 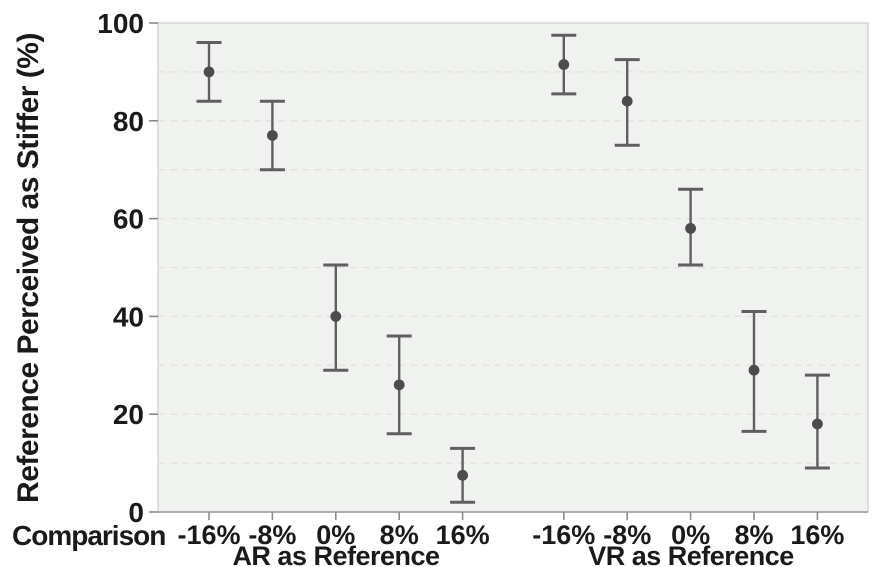 What do you see at coordinates (128, 414) in the screenshot?
I see `y-tick-label: 20` at bounding box center [128, 414].